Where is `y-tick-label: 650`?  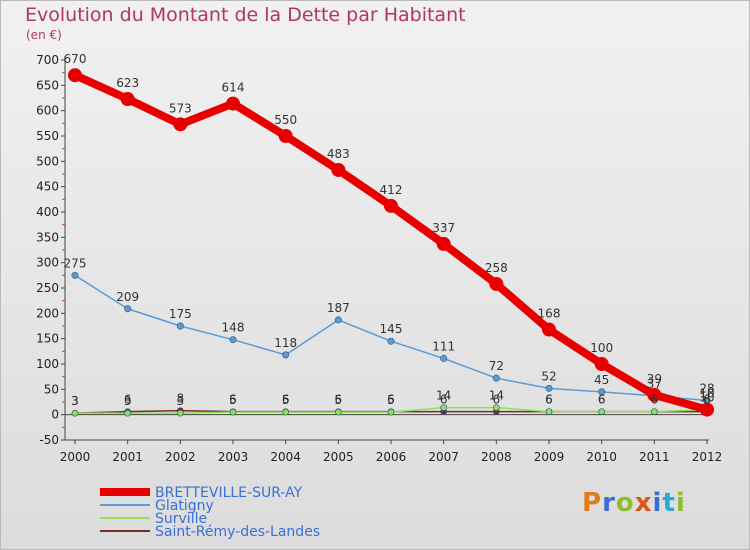
y-tick-label: 650 is located at coordinates (47, 85).